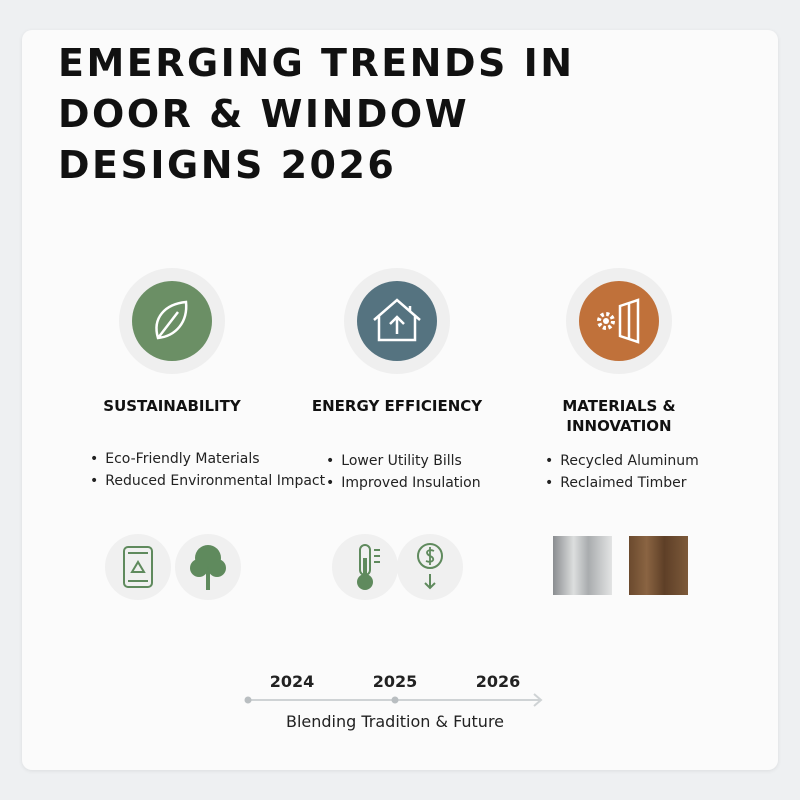  Describe the element at coordinates (397, 321) in the screenshot. I see `energy-icon` at that location.